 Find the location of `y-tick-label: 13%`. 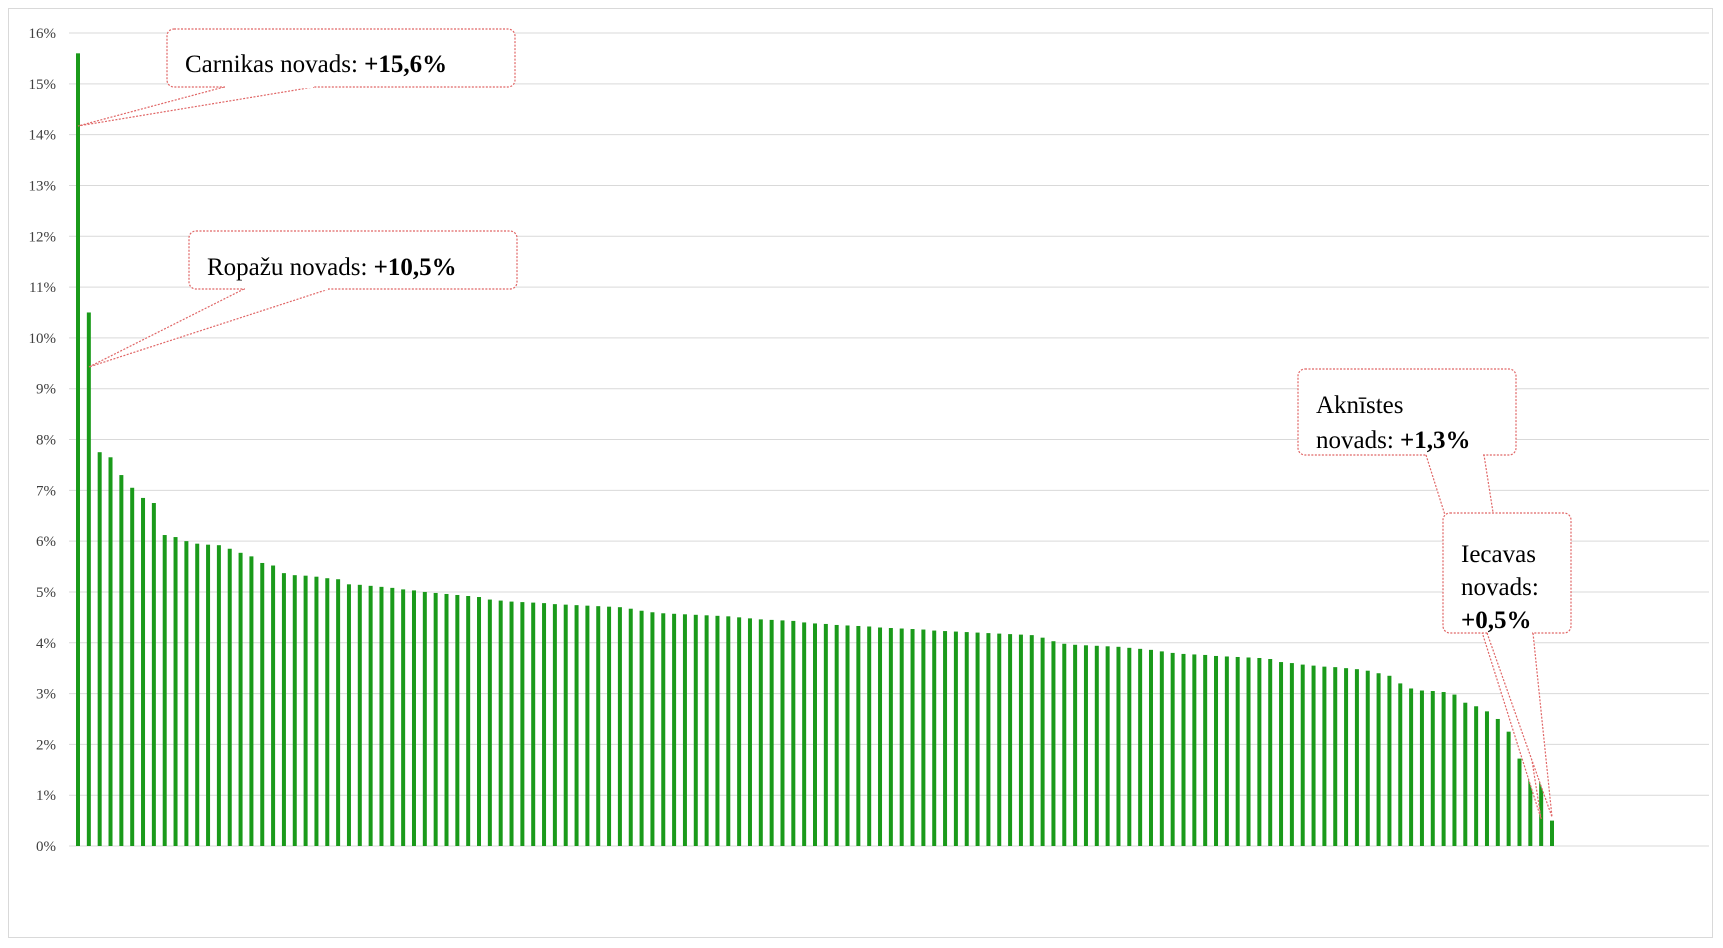

y-tick-label: 13% is located at coordinates (43, 186).